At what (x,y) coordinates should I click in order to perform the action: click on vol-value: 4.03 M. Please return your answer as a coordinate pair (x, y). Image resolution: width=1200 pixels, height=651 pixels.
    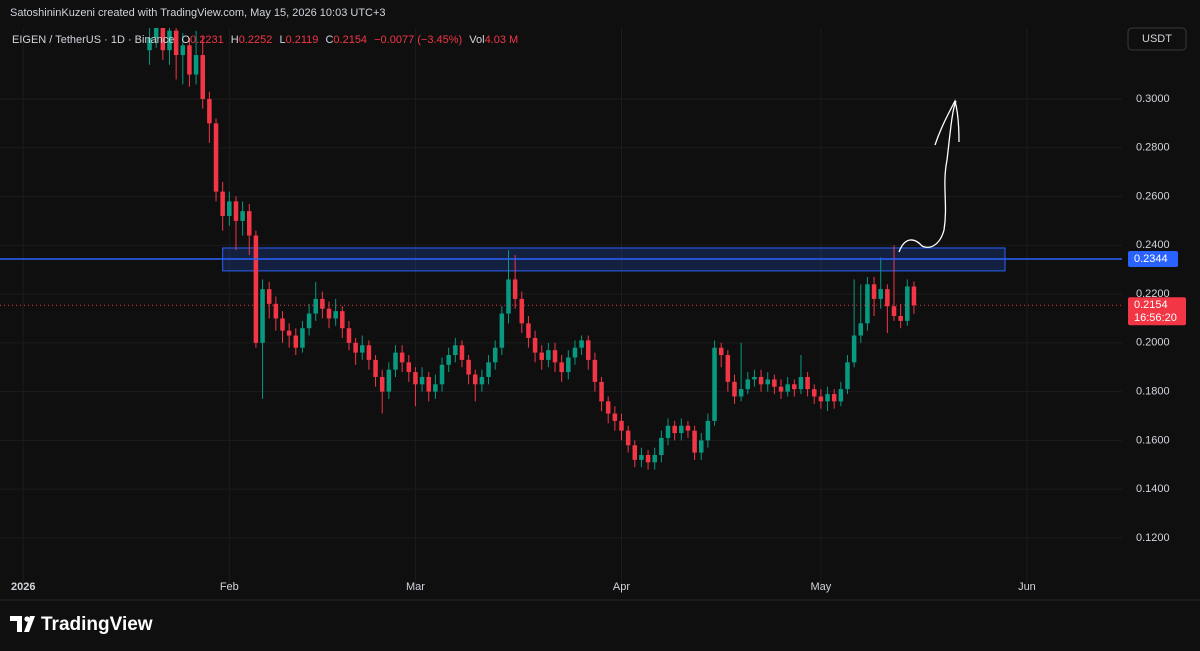
    Looking at the image, I should click on (502, 40).